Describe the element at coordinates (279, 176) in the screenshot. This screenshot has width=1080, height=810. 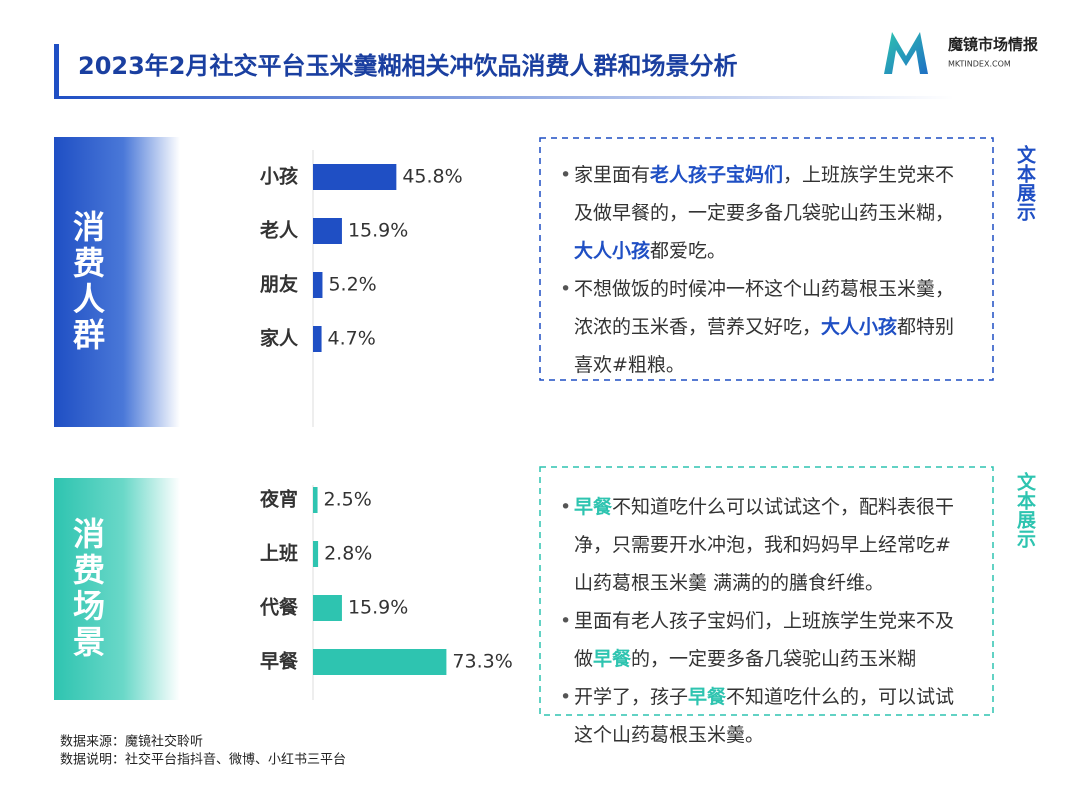
I see `category-label: 小孩` at that location.